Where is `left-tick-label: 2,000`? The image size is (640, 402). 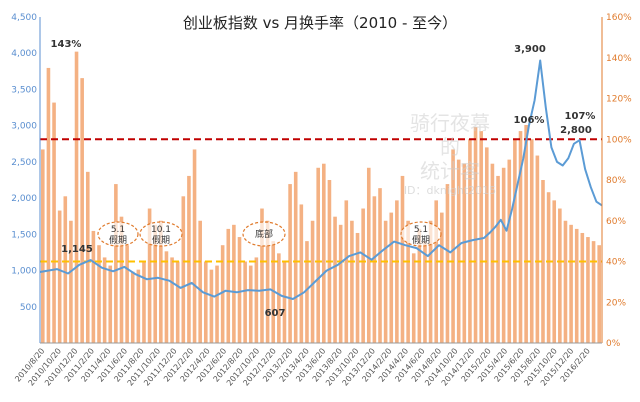
left-tick-label: 2,000 is located at coordinates (24, 199).